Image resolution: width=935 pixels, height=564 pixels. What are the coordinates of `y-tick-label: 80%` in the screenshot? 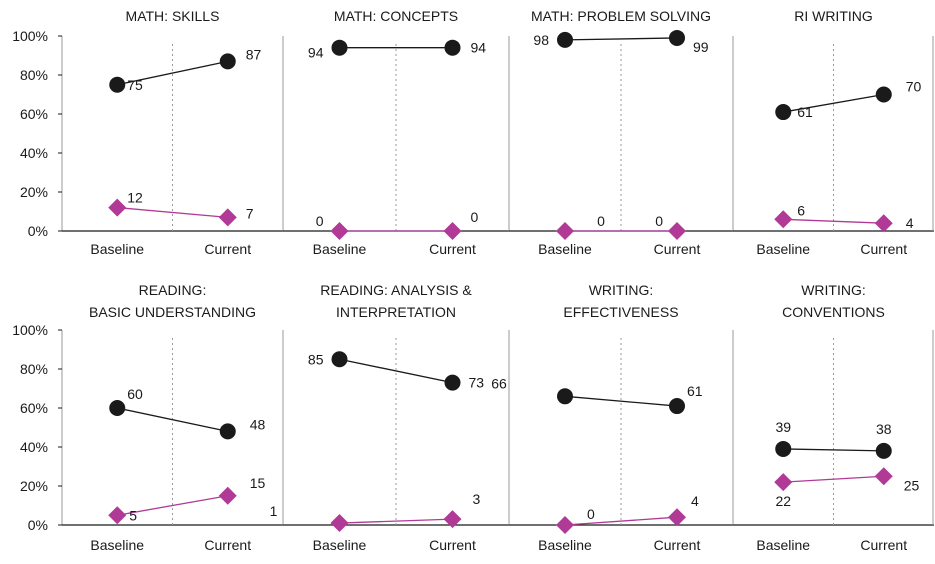 It's located at (34, 369).